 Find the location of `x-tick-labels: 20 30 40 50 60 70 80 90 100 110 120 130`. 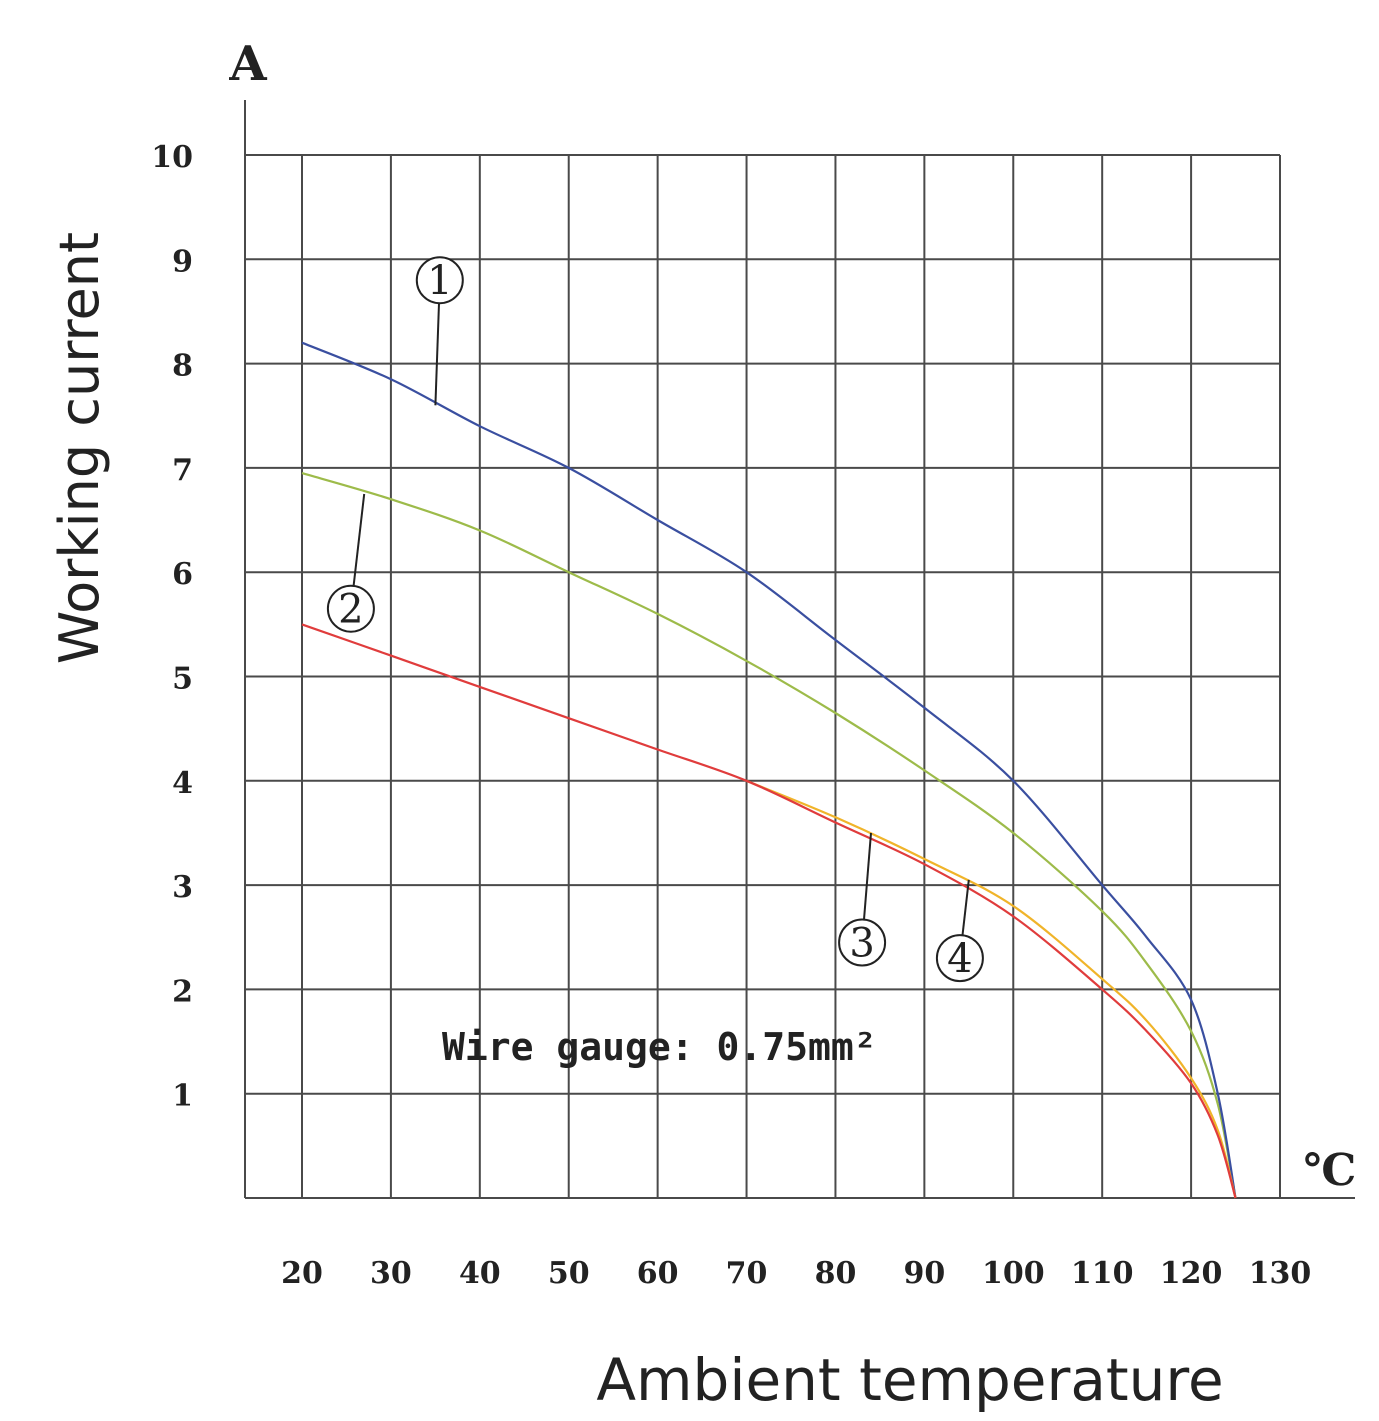

x-tick-labels: 20 30 40 50 60 70 80 90 100 110 120 130 is located at coordinates (796, 1273).